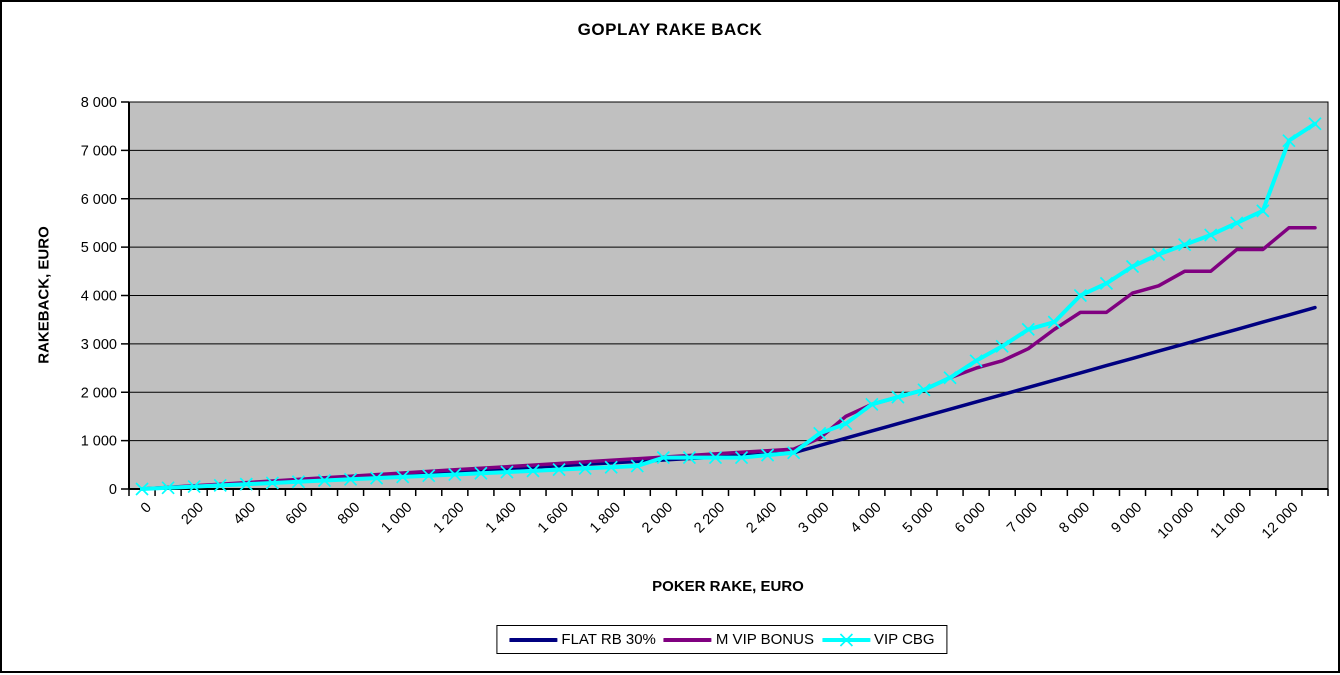  I want to click on x-tick-label: 2 000, so click(657, 518).